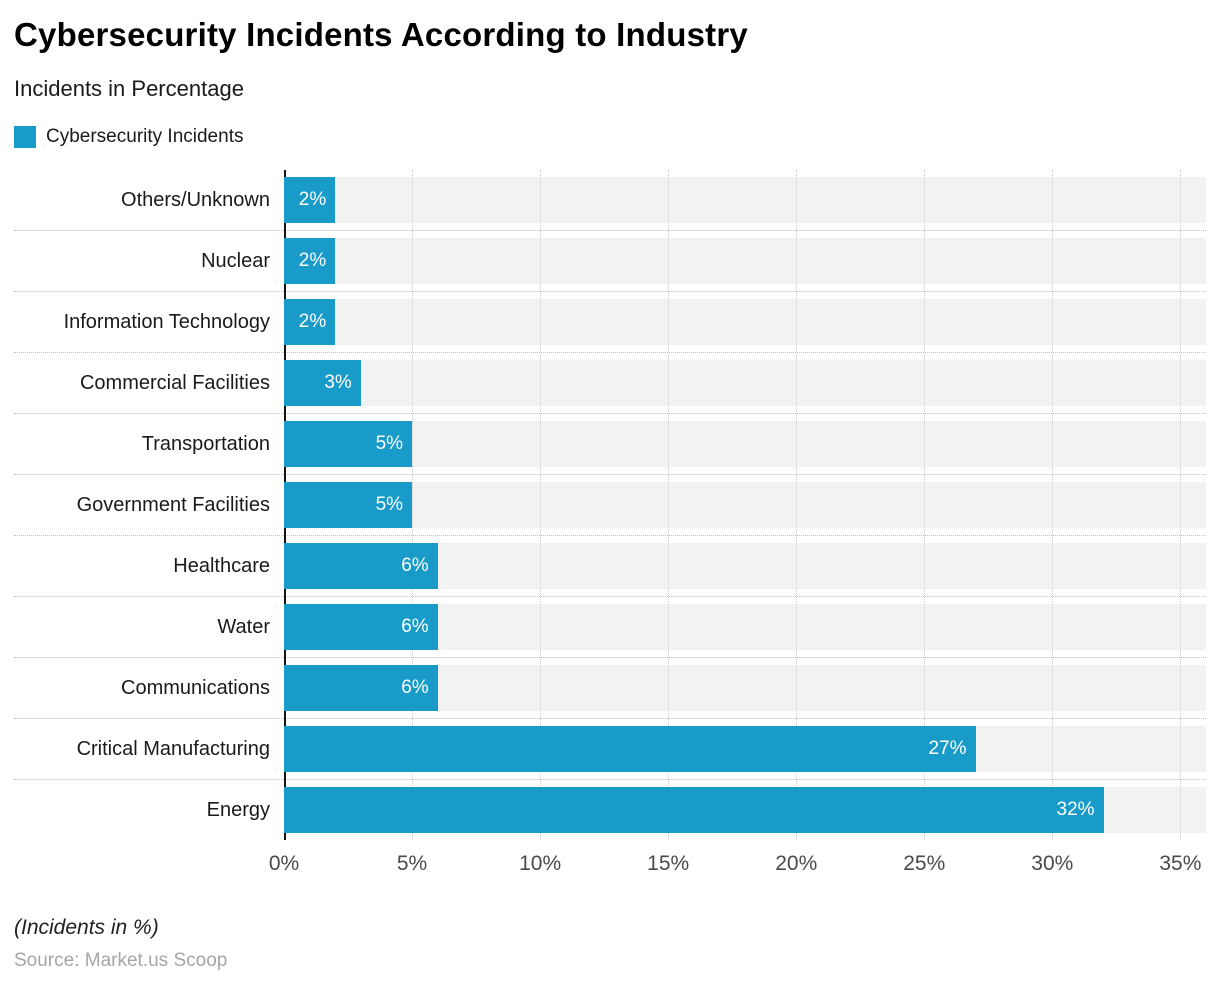 Image resolution: width=1220 pixels, height=1004 pixels. What do you see at coordinates (173, 504) in the screenshot?
I see `category-label: Government Facilities` at bounding box center [173, 504].